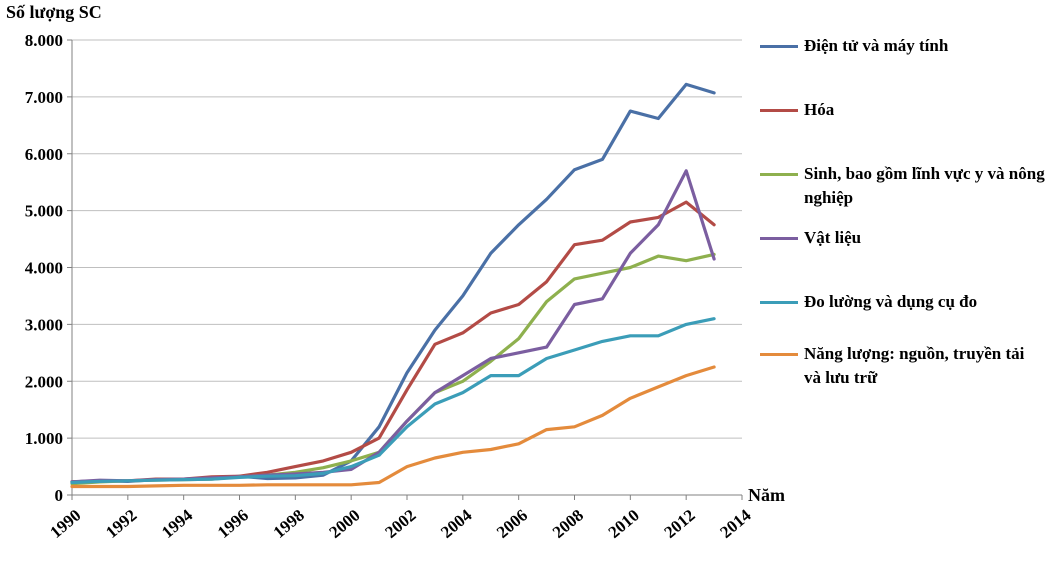 The width and height of the screenshot is (1045, 565). Describe the element at coordinates (833, 237) in the screenshot. I see `legend-label: Vật liệu` at that location.